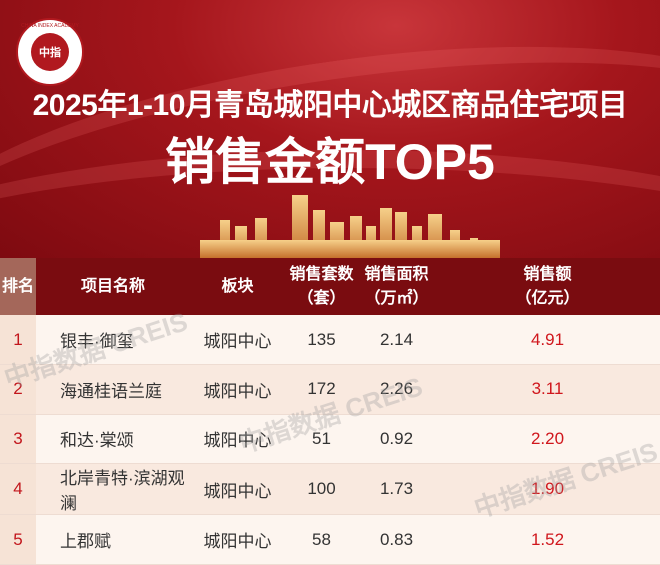  I want to click on units-cell: 58, so click(321, 539).